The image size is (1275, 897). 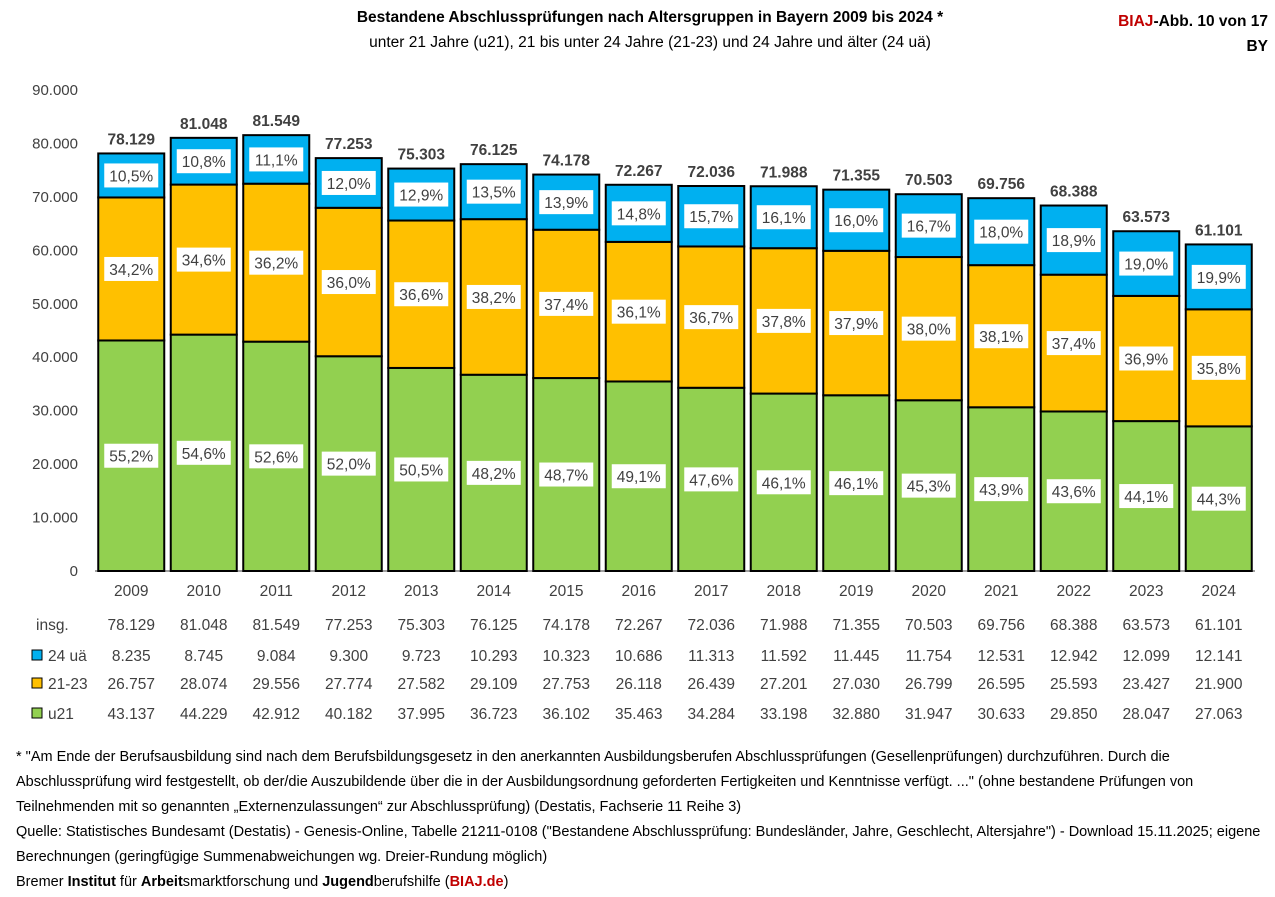 What do you see at coordinates (566, 656) in the screenshot?
I see `table-cell: 10.323` at bounding box center [566, 656].